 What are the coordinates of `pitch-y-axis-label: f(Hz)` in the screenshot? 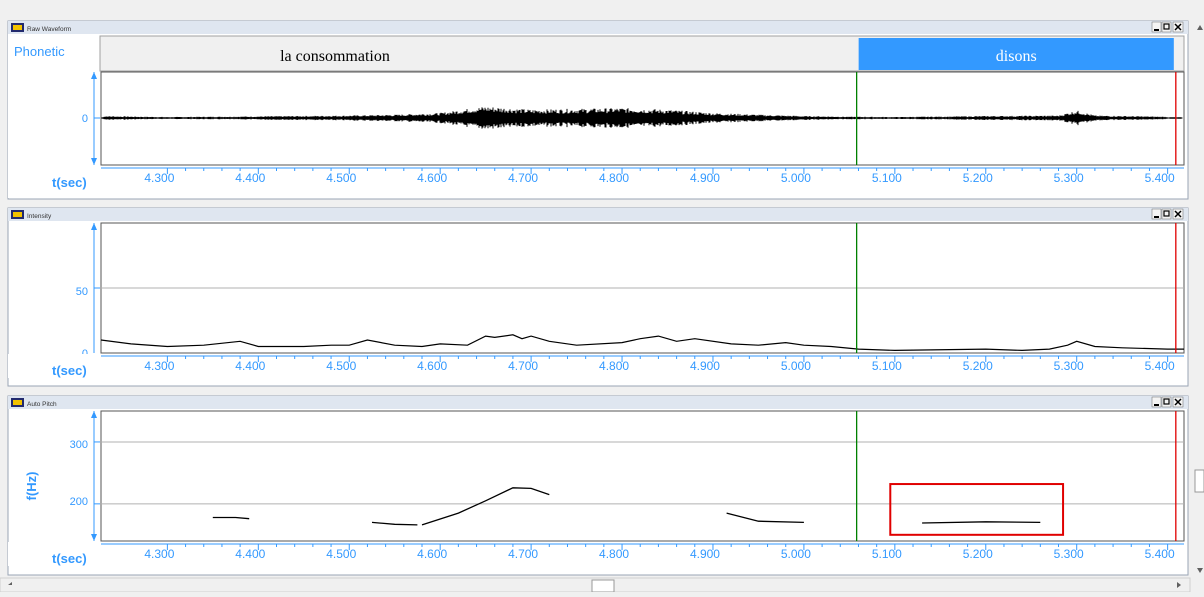 It's located at (31, 486).